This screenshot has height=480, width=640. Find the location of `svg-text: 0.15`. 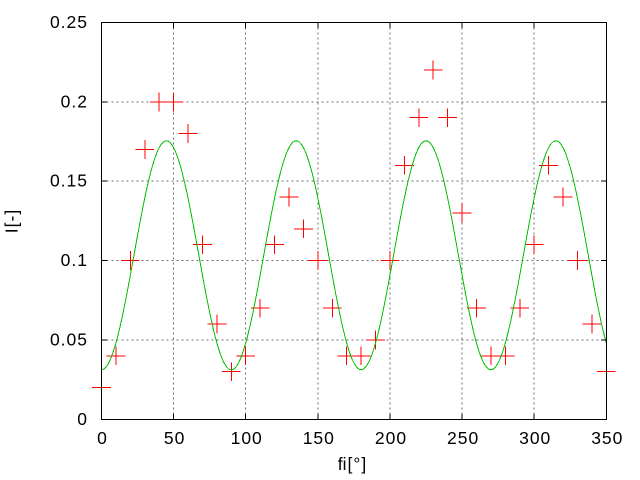

svg-text: 0.15 is located at coordinates (69, 181).